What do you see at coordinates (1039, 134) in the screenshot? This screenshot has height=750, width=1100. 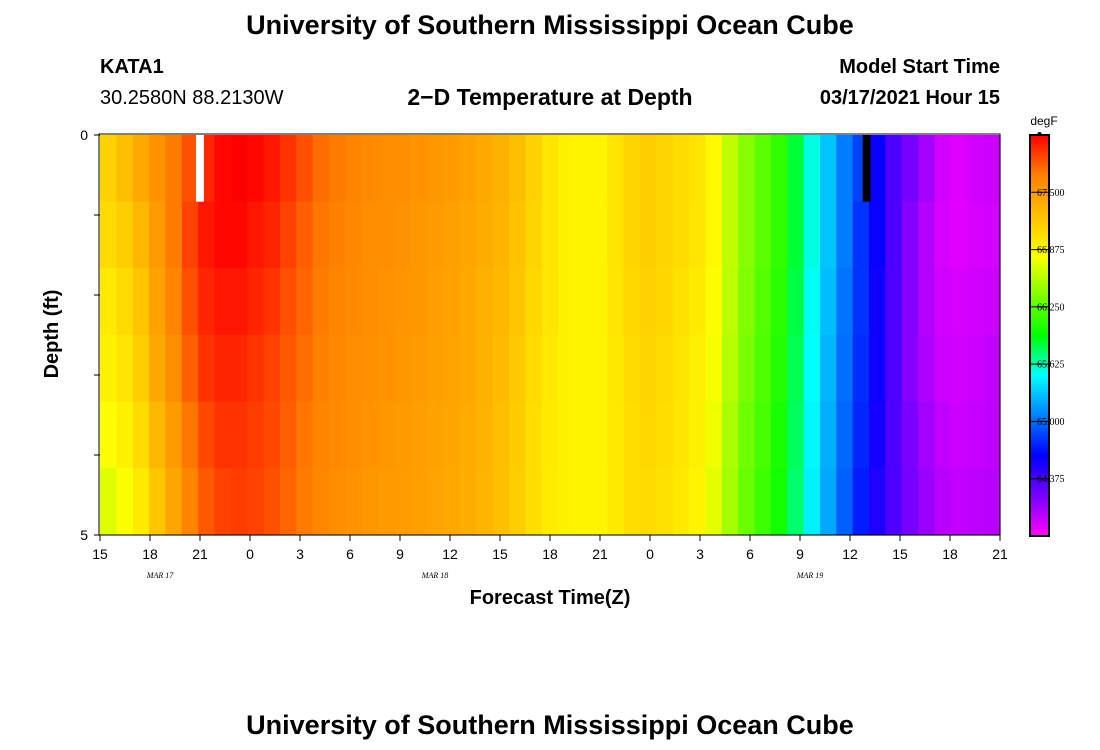 I see `colorbar-cap` at bounding box center [1039, 134].